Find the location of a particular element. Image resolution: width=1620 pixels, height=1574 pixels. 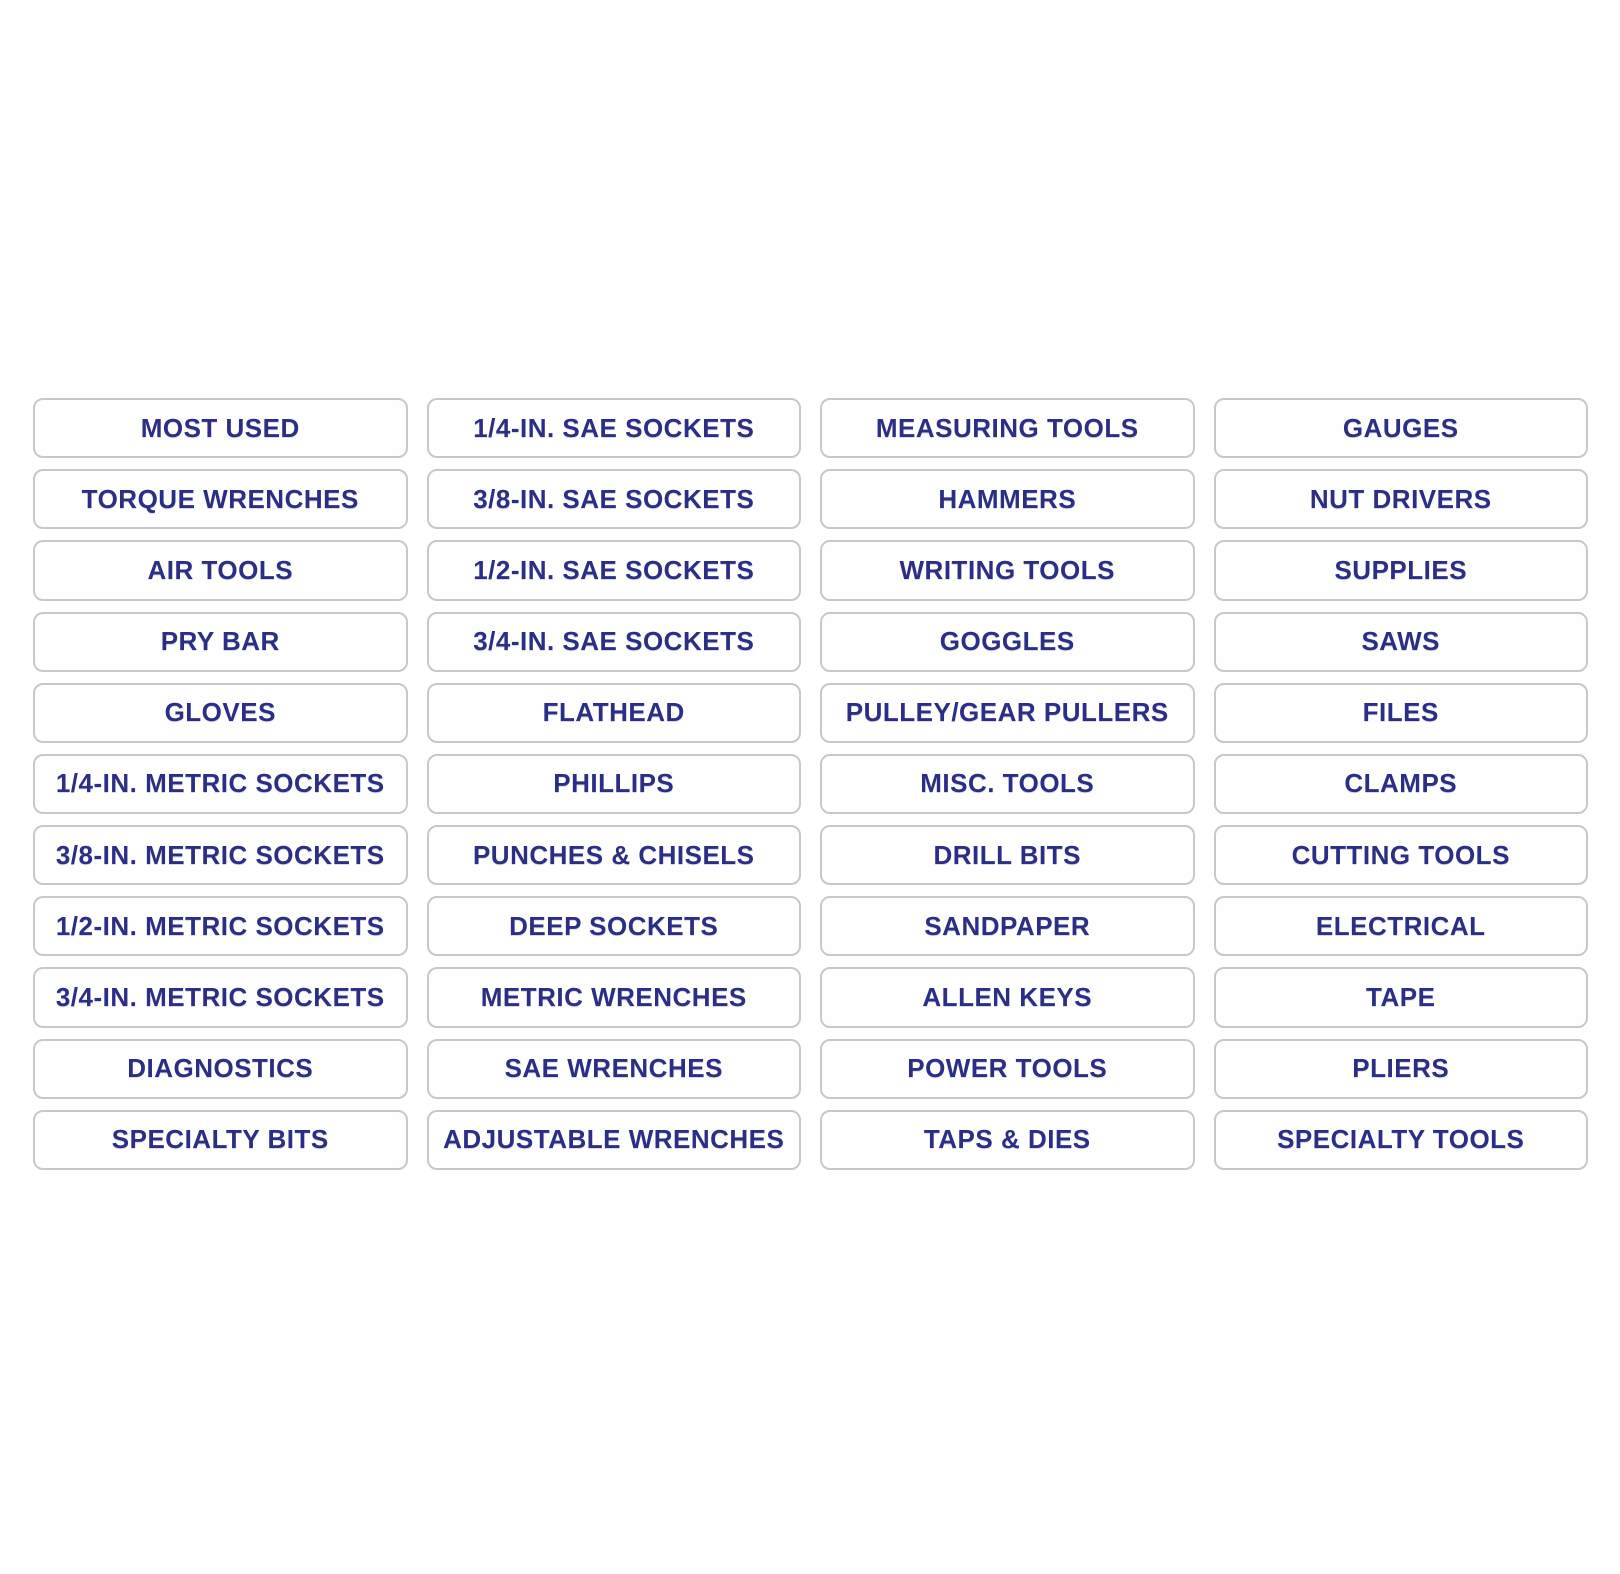

tool-label: SUPPLIES is located at coordinates (1400, 570).